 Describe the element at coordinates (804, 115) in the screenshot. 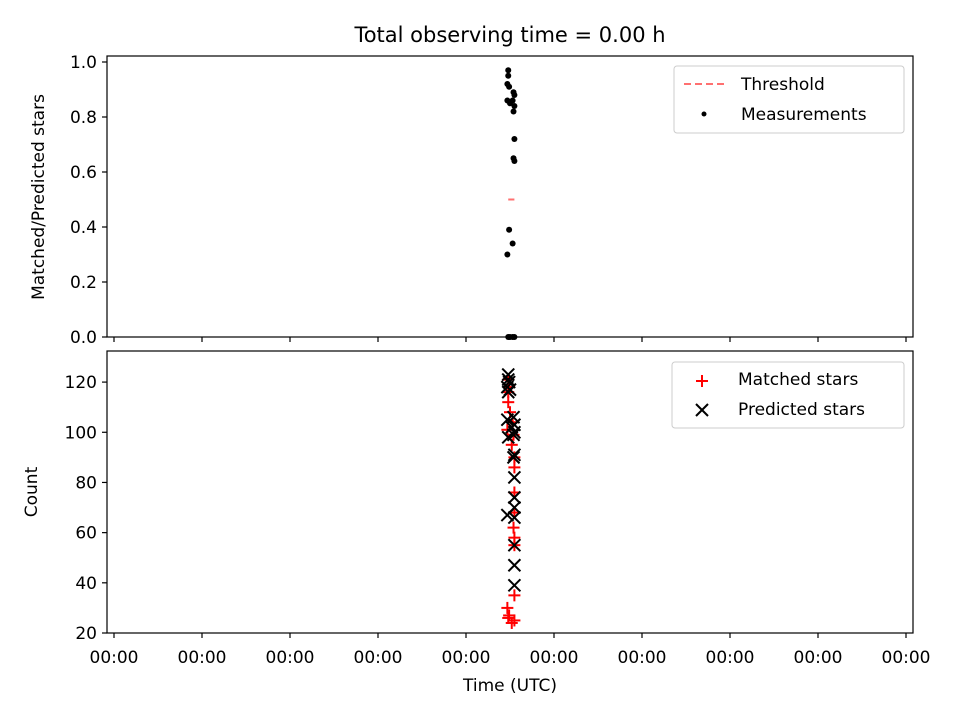

I see `measurements-legend-label: Measurements` at that location.